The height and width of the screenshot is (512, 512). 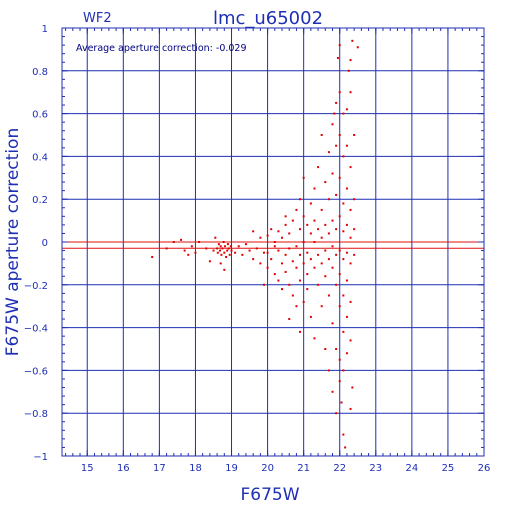 I want to click on x-tick-label: 25, so click(x=448, y=468).